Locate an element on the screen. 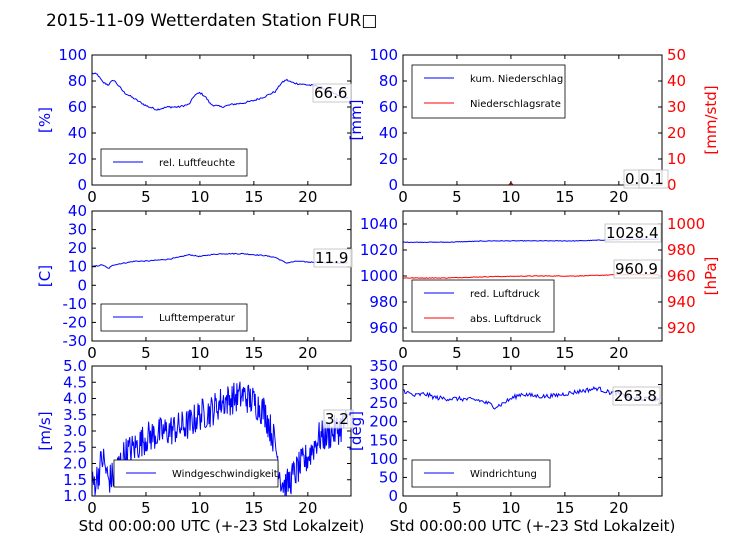  value-annotation: 0.1 is located at coordinates (652, 179).